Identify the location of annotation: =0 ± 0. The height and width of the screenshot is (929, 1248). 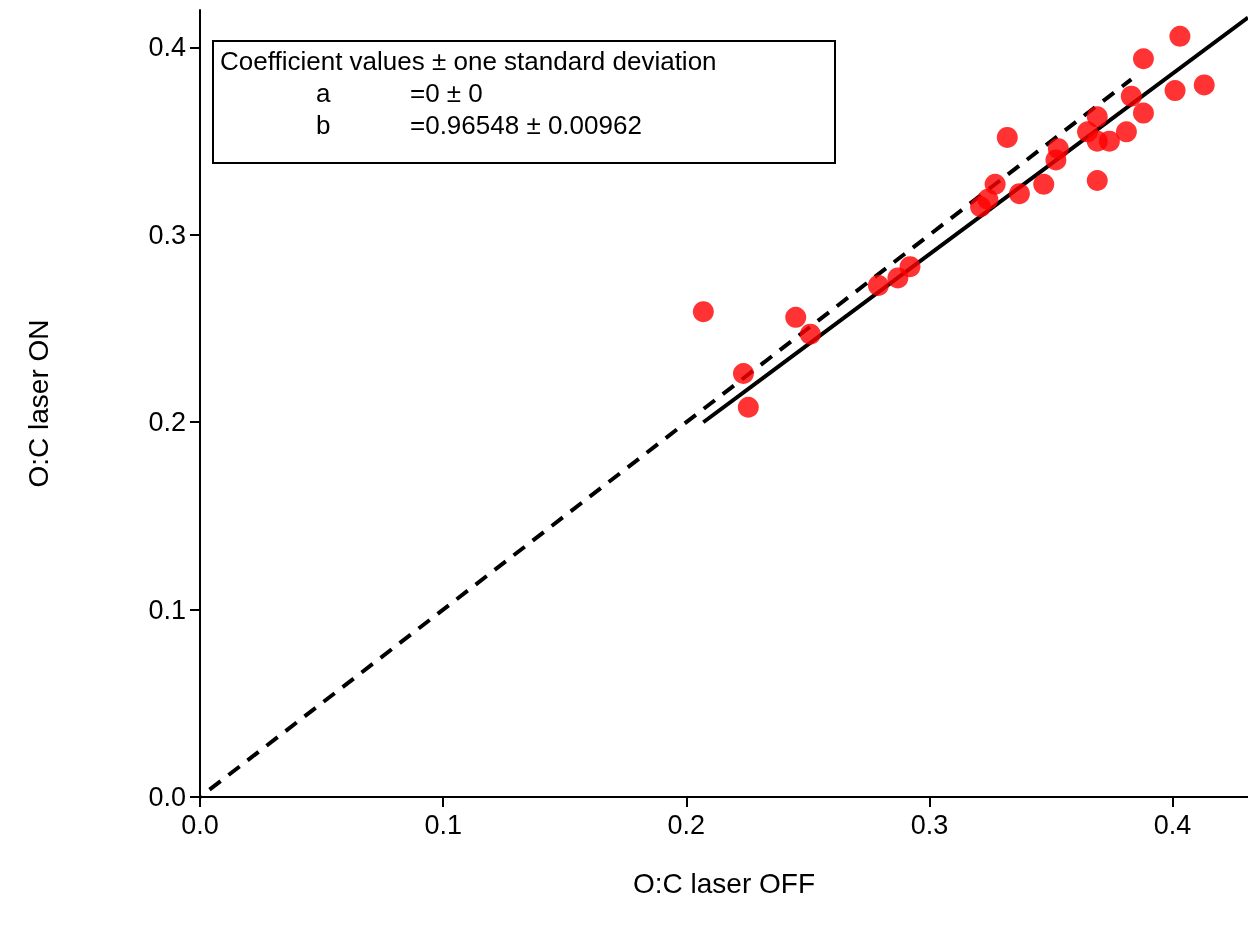
(446, 93).